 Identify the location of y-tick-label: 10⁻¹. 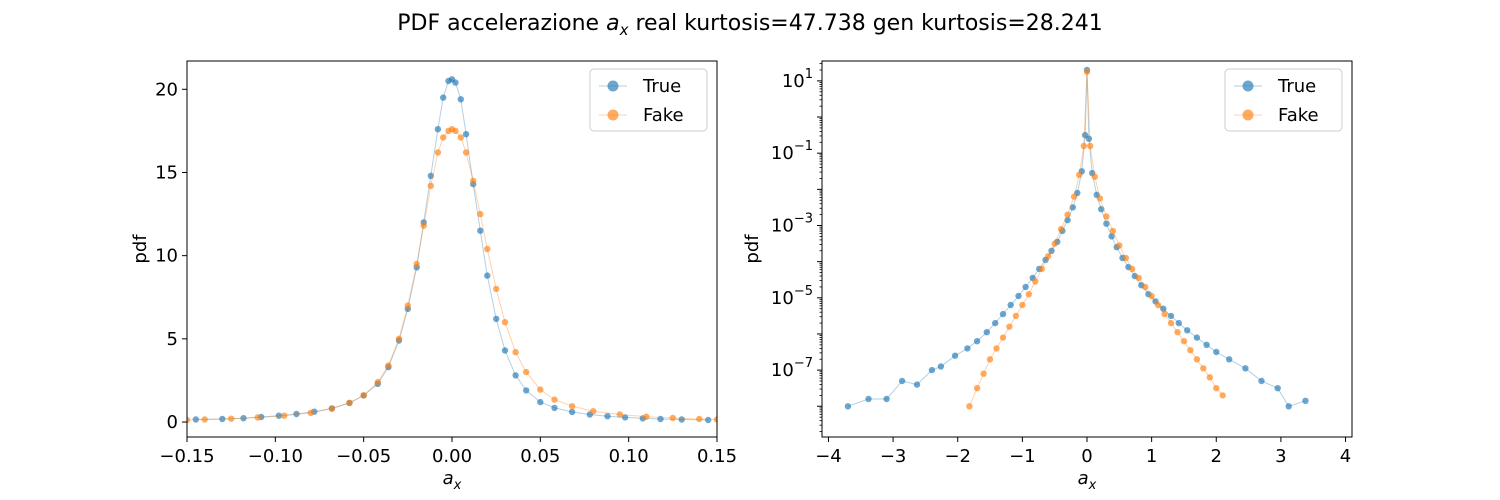
(792, 151).